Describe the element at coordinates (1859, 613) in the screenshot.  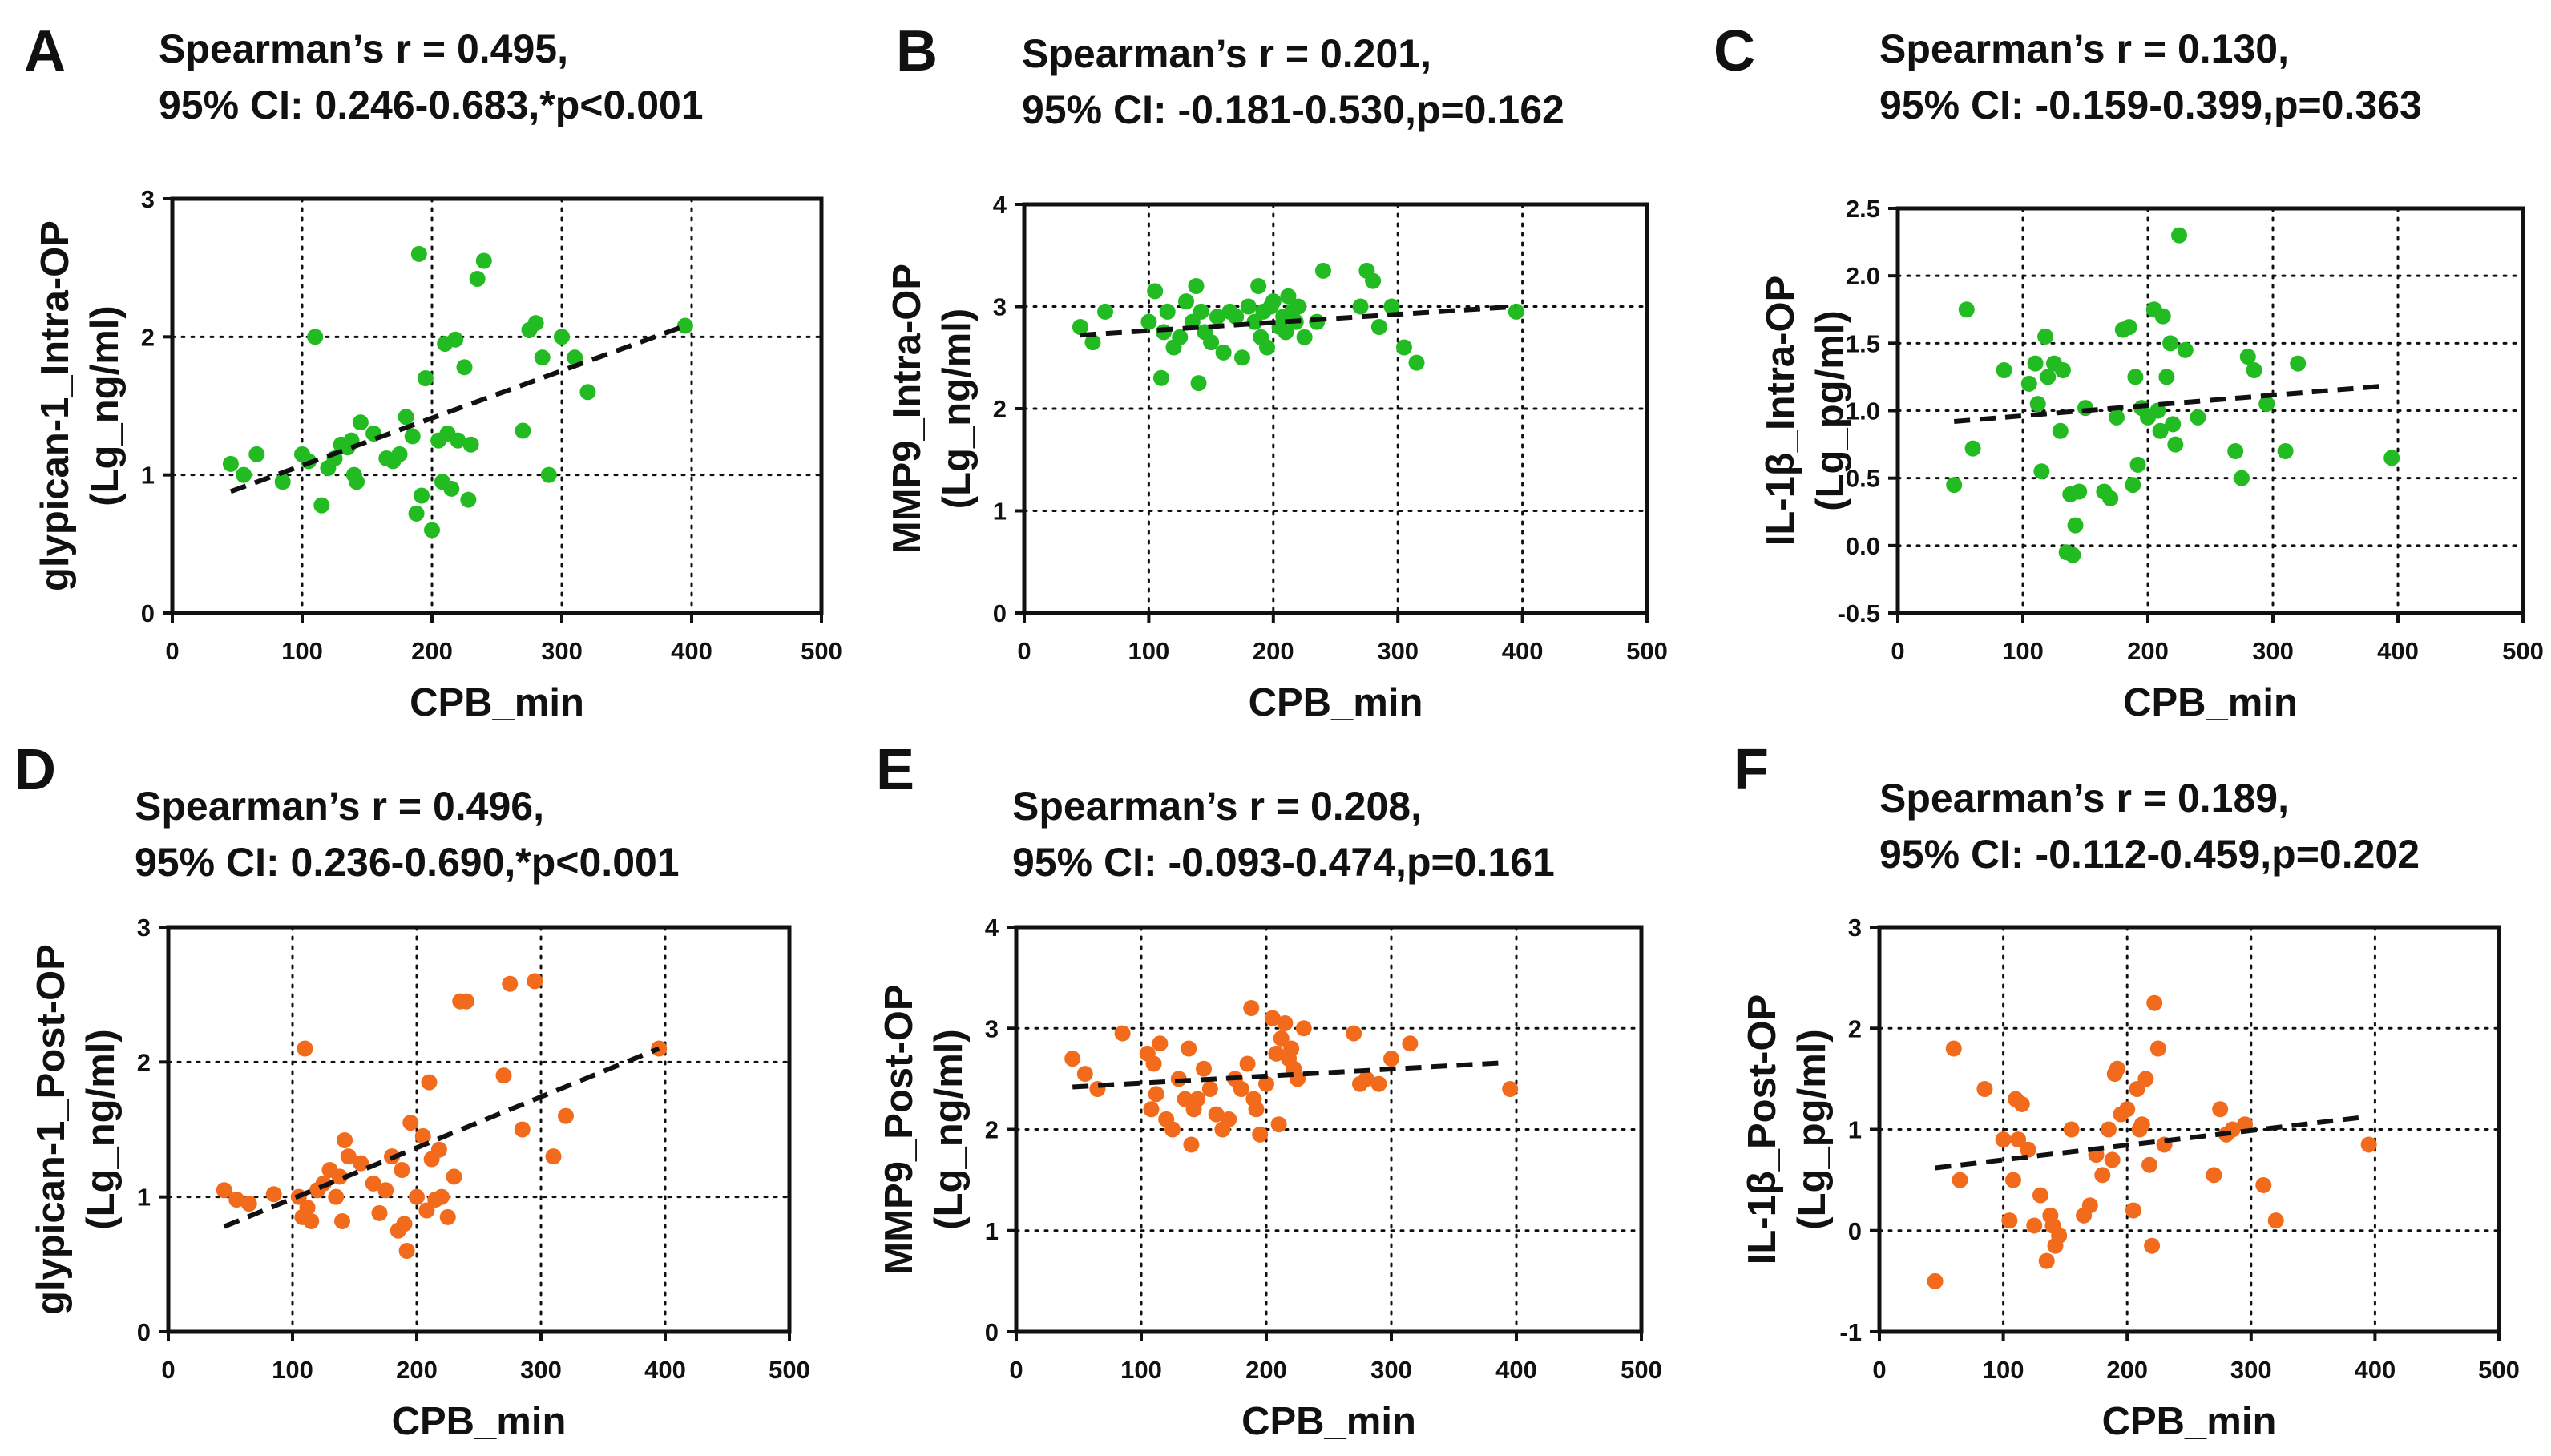
I see `y-tick-label: -0.5` at that location.